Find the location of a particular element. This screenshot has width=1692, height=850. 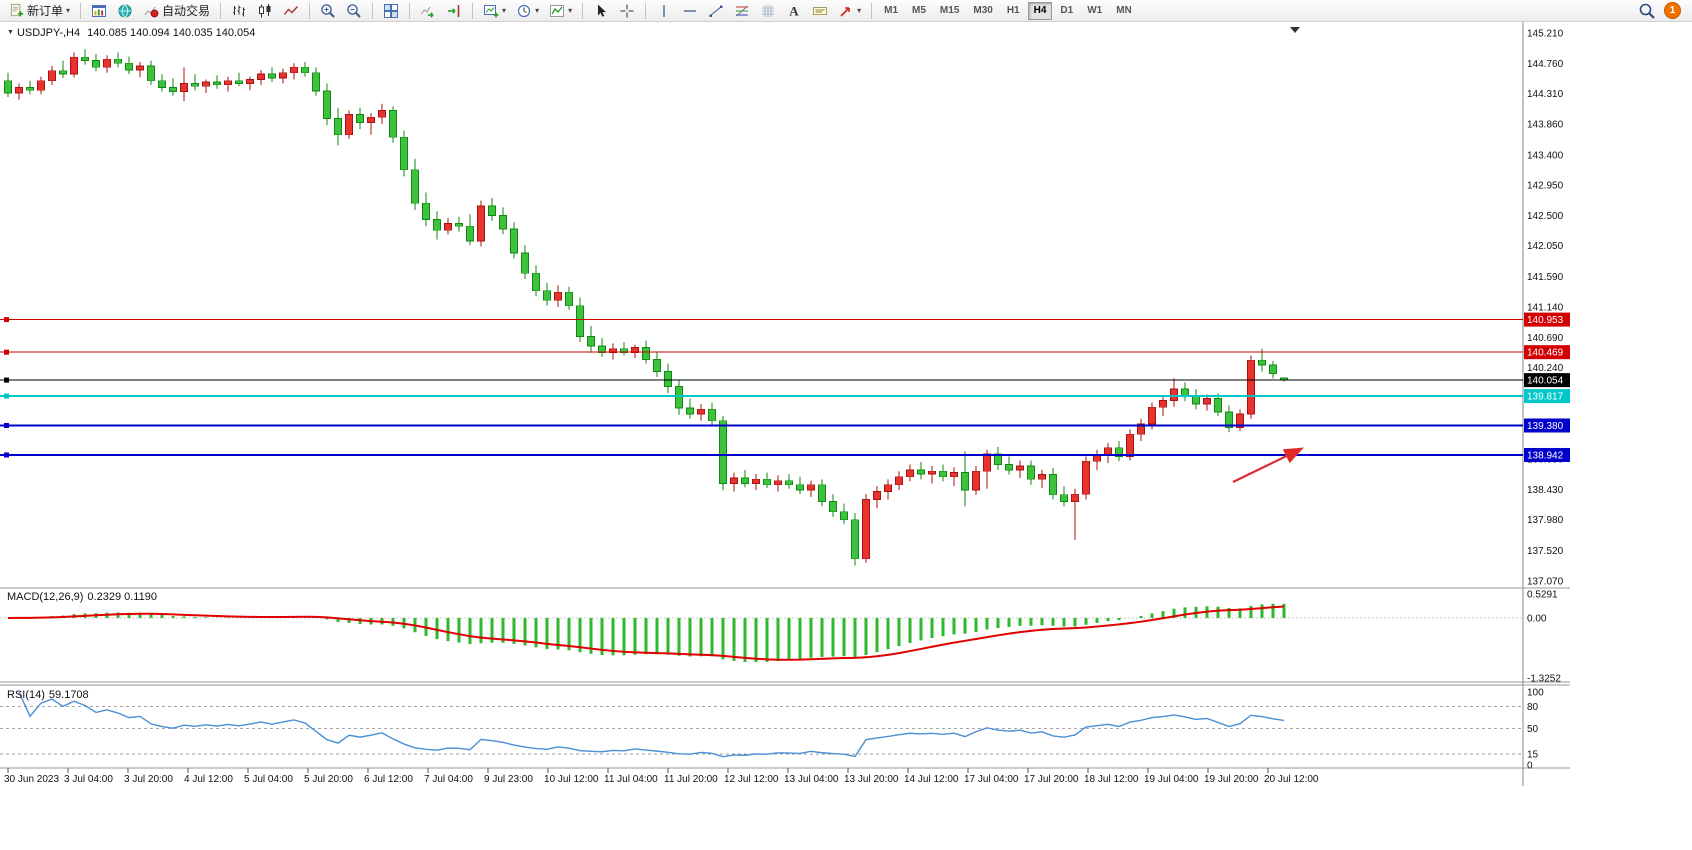

bar-chart-button is located at coordinates (239, 11).